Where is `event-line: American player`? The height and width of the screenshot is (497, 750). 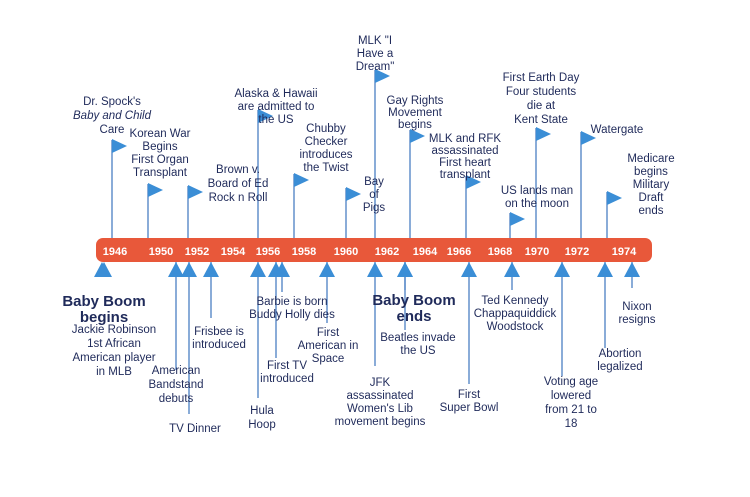
event-line: American player is located at coordinates (113, 358).